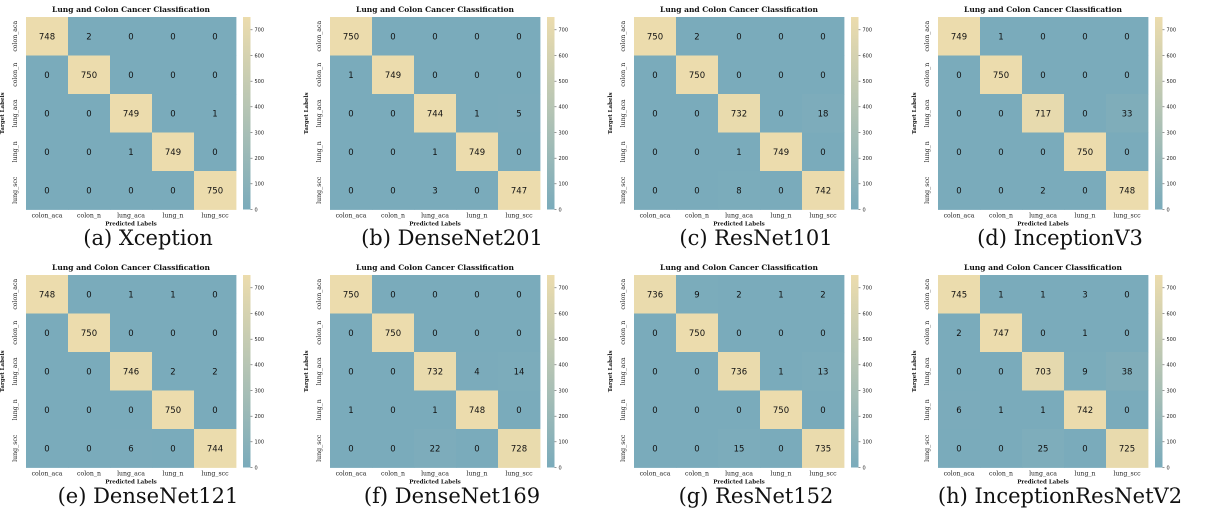 The width and height of the screenshot is (1209, 519). I want to click on subfigure-caption: (g) ResNet152, so click(756, 496).